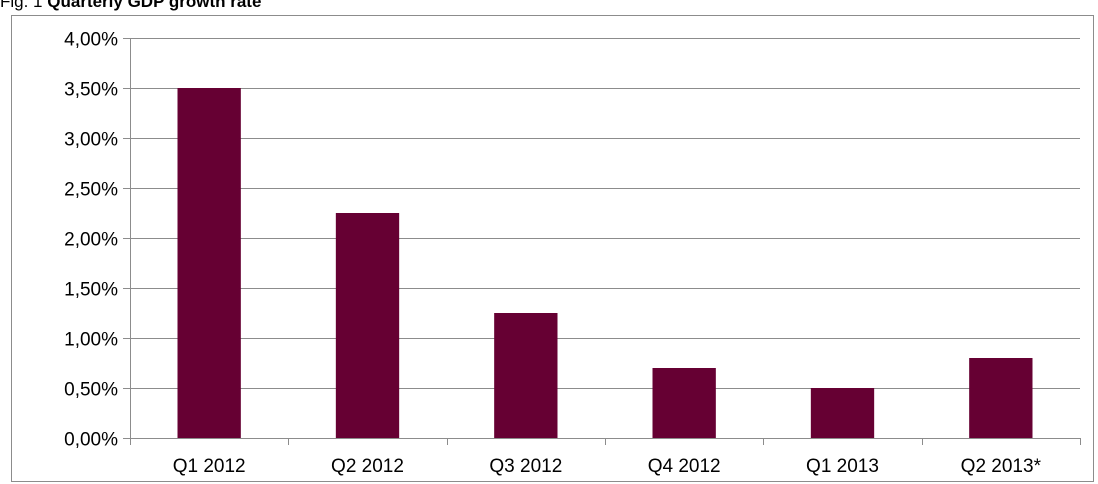  I want to click on figure-caption: Fig. 1 Quarterly GDP growth rate, so click(130, 5).